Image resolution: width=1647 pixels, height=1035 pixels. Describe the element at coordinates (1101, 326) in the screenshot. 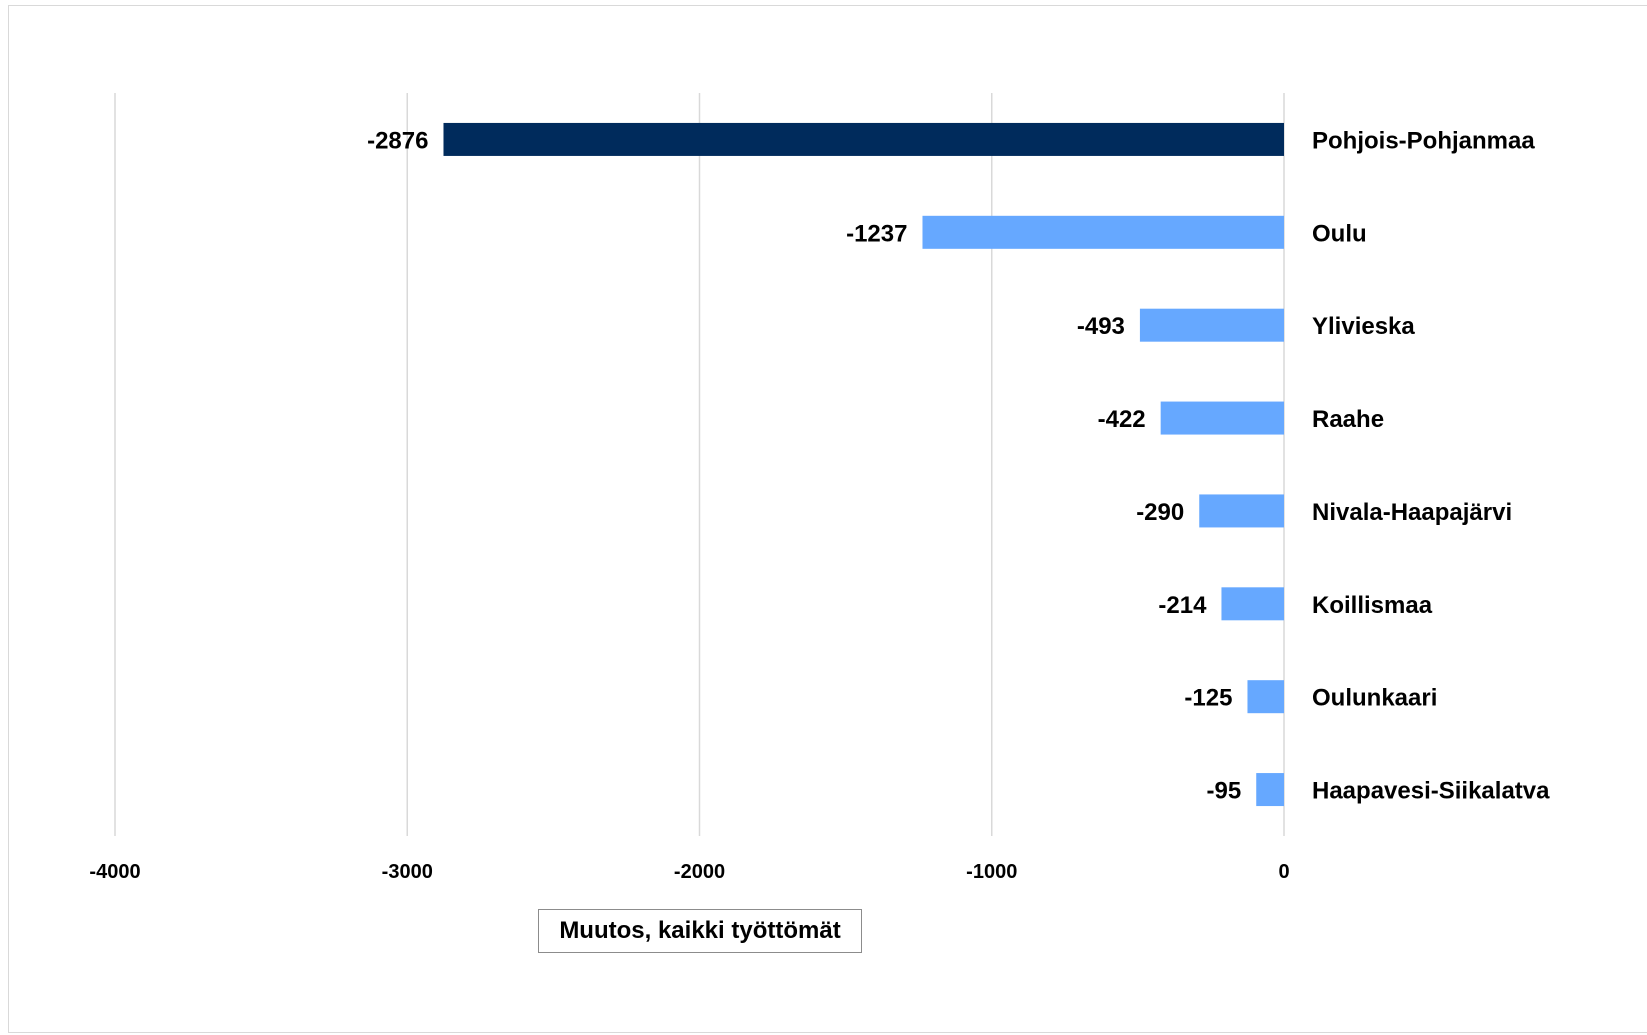

I see `data-label: -493` at that location.